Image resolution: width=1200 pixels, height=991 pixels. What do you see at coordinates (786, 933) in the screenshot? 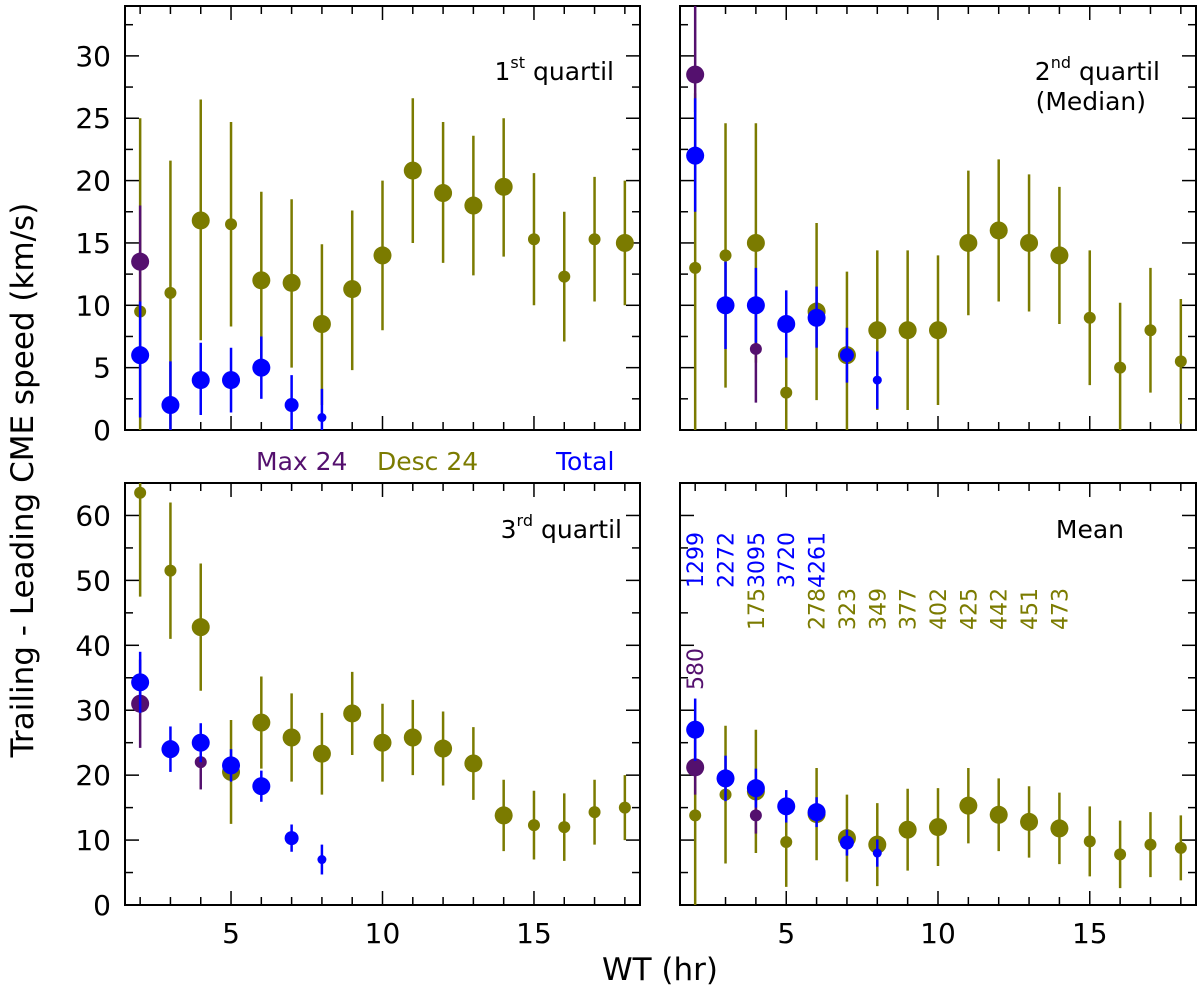
I see `mean-xtick-label: 5` at bounding box center [786, 933].